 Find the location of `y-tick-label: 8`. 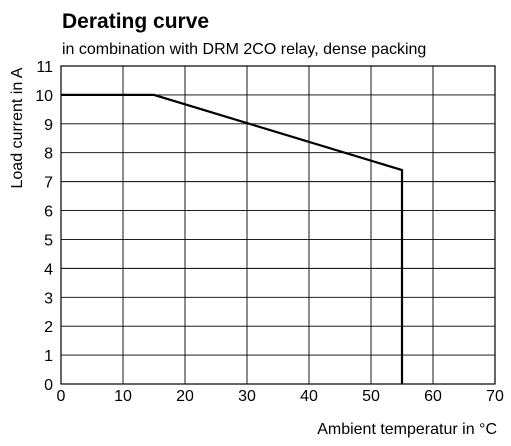

y-tick-label: 8 is located at coordinates (48, 154).